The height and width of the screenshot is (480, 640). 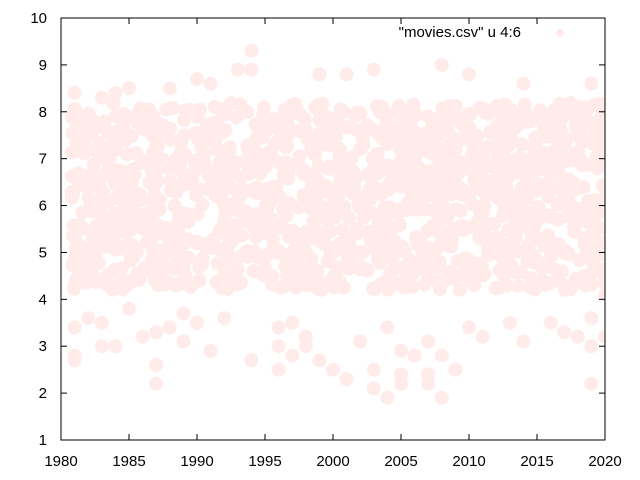 What do you see at coordinates (128, 461) in the screenshot?
I see `x-tick-label: 1985` at bounding box center [128, 461].